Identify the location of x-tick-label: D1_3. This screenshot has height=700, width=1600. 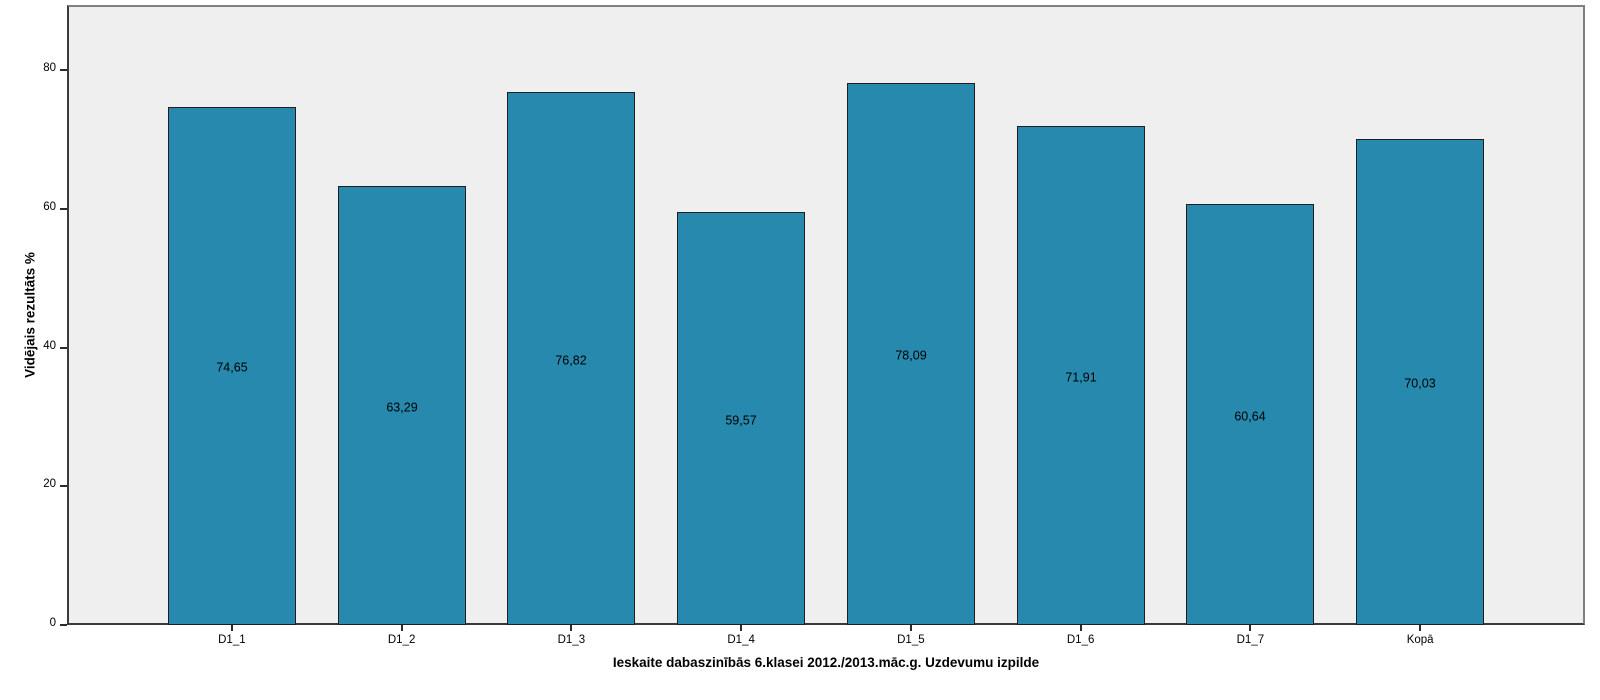
(571, 640).